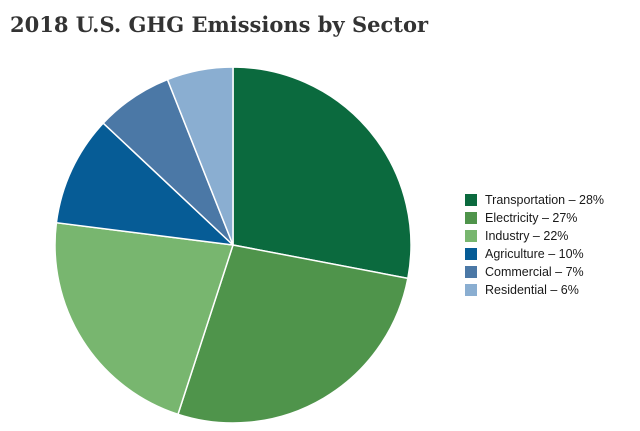 This screenshot has height=431, width=640. I want to click on legend-item-transportation: Transportation – 28%, so click(534, 200).